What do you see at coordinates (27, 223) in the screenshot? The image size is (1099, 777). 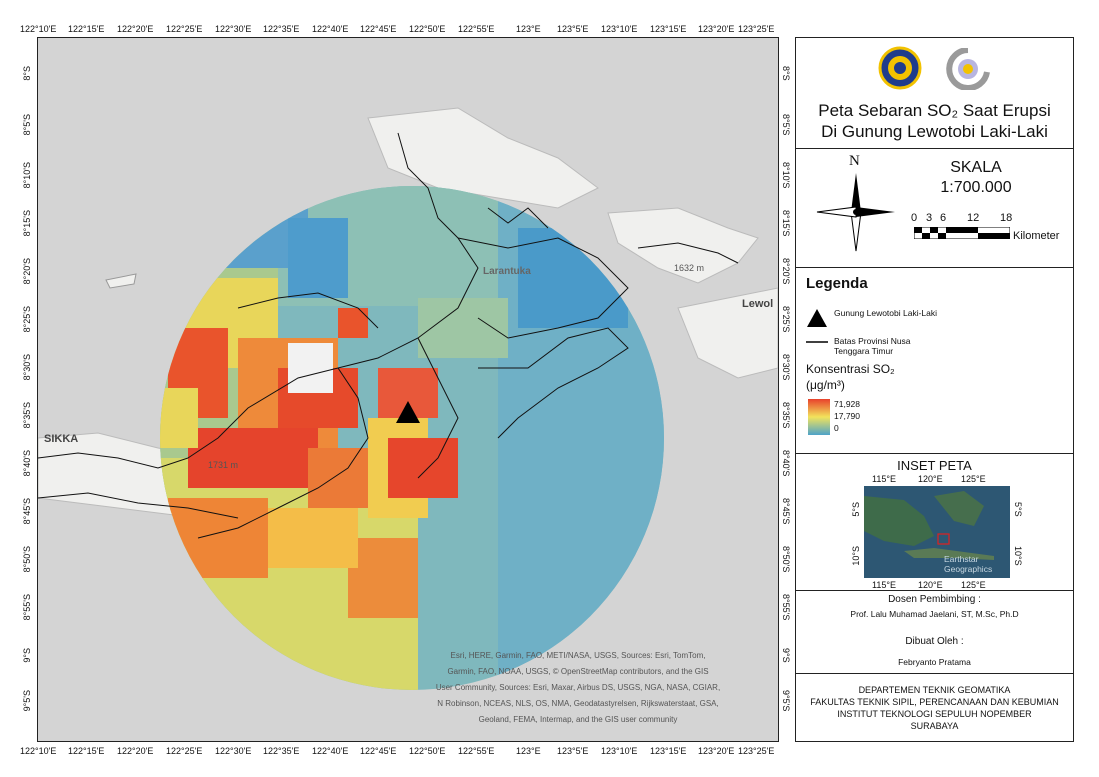 I see `lat-tick: 8°15'S` at bounding box center [27, 223].